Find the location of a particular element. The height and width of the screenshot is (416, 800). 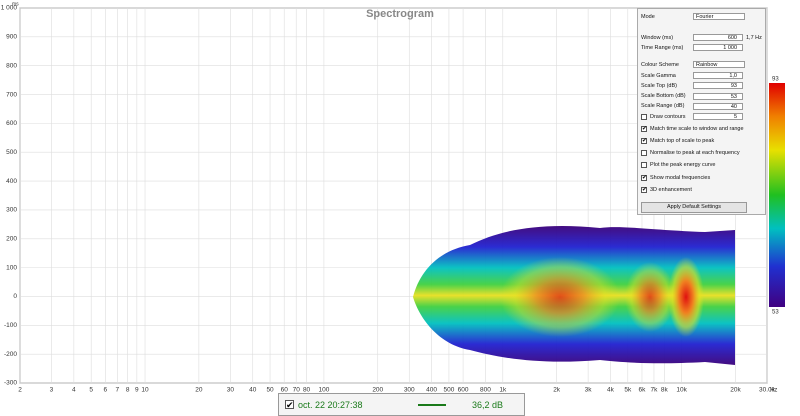

x-tick-label: 200 is located at coordinates (377, 390).